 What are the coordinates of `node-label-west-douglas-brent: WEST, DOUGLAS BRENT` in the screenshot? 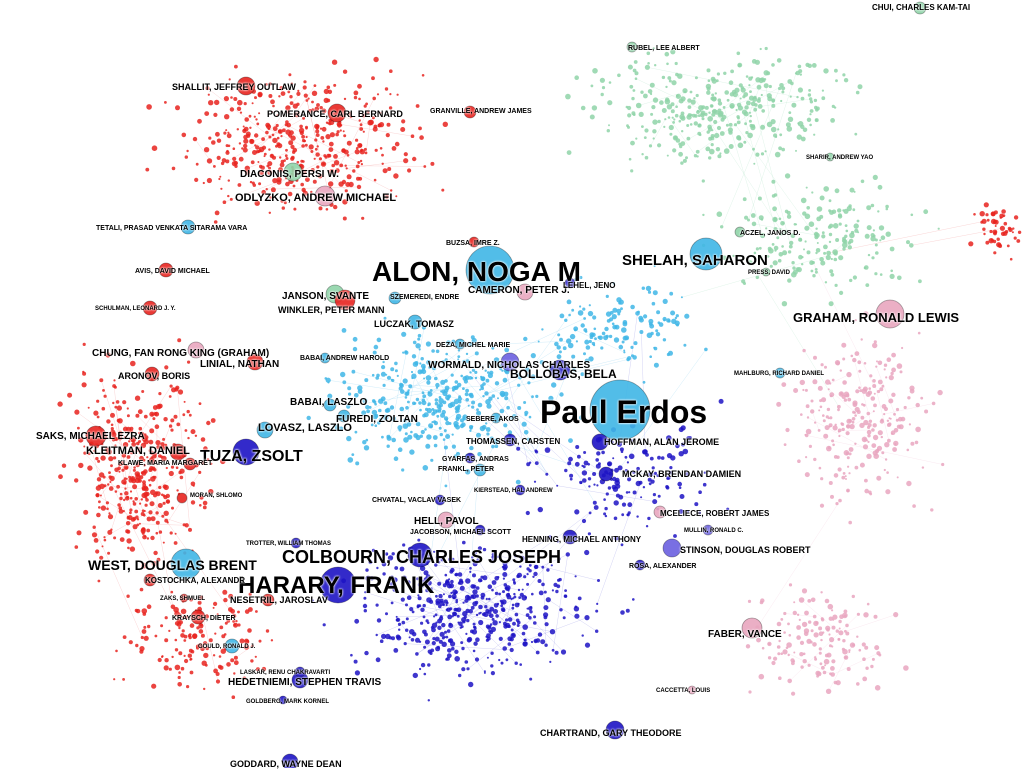 It's located at (172, 565).